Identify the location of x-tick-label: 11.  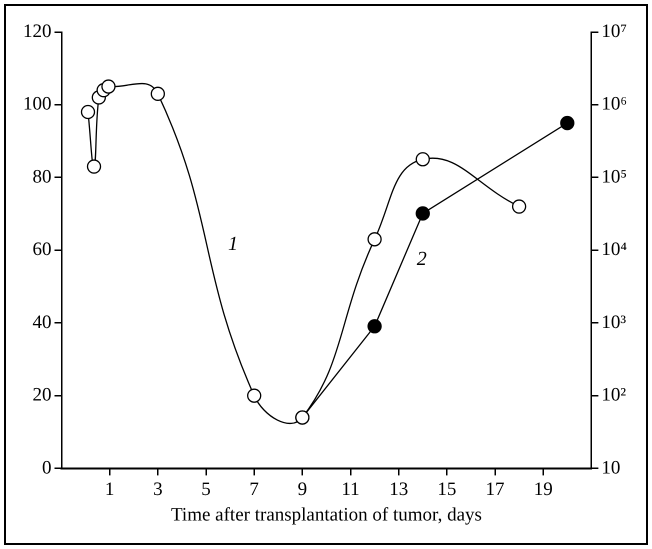
(350, 489).